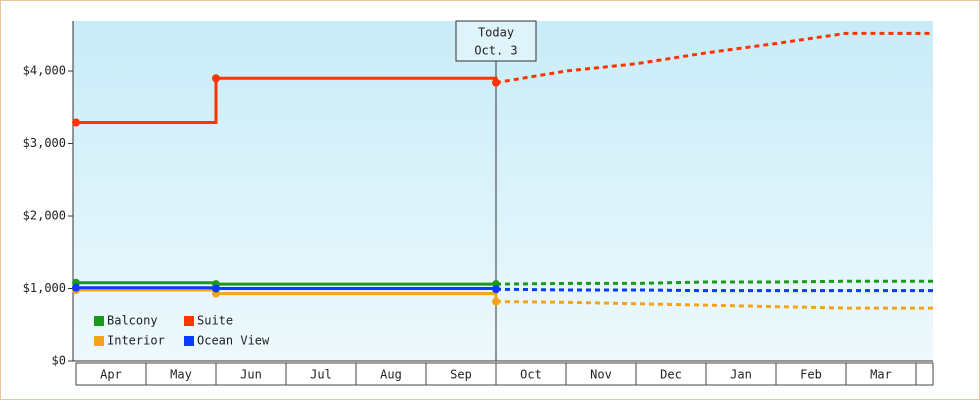 This screenshot has height=400, width=980. I want to click on x-tick-label: Jun, so click(251, 375).